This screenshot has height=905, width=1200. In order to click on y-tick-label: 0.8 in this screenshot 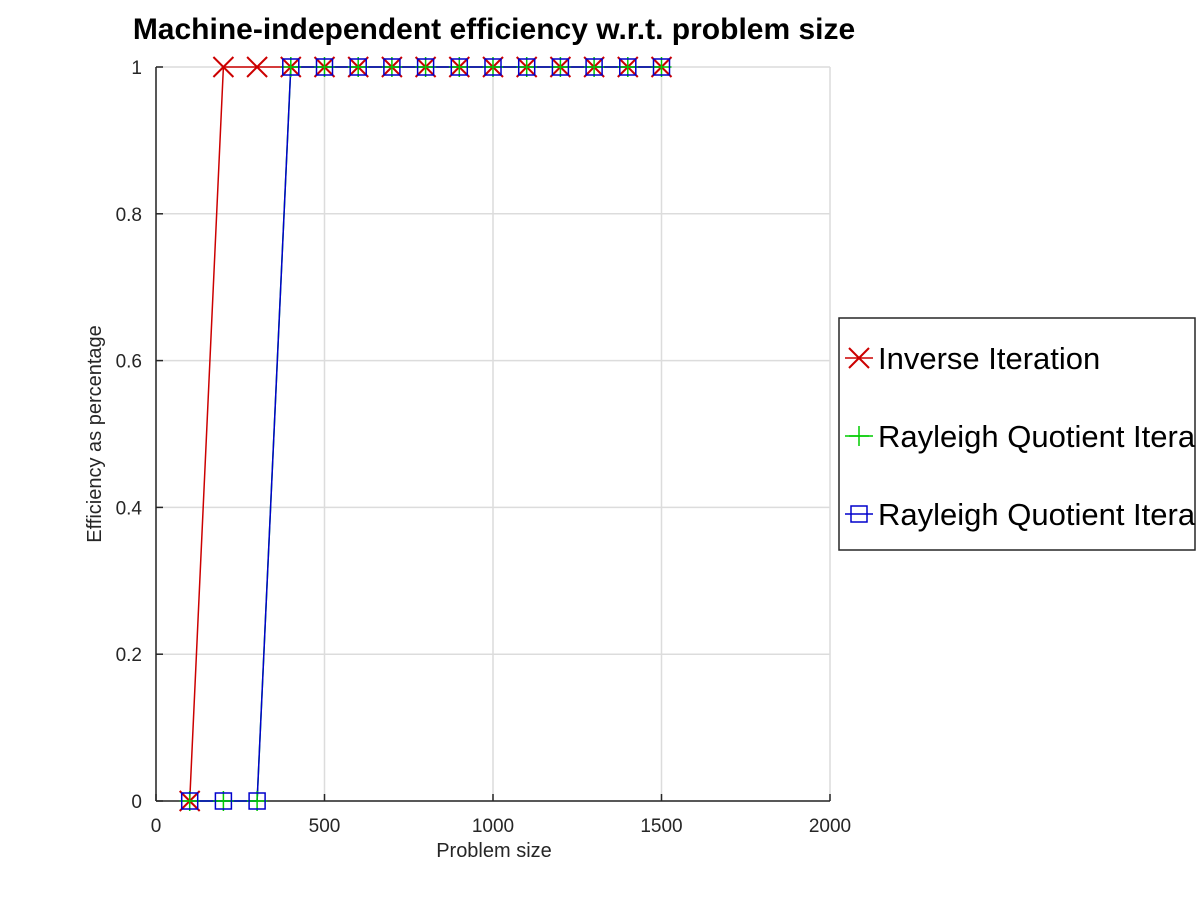, I will do `click(129, 215)`.